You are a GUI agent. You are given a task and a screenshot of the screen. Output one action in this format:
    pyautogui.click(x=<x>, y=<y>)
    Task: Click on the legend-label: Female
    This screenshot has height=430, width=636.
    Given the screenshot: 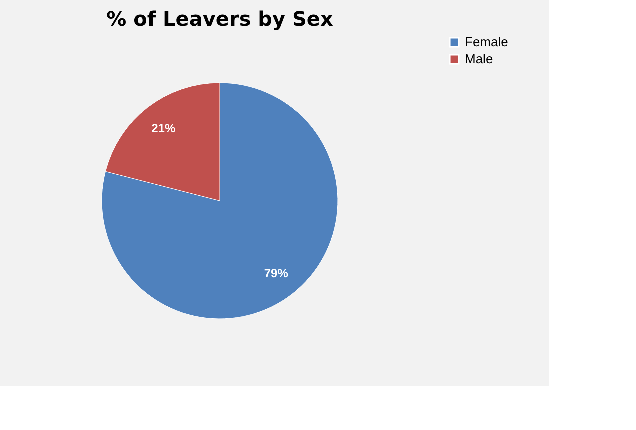 What is the action you would take?
    pyautogui.click(x=486, y=42)
    